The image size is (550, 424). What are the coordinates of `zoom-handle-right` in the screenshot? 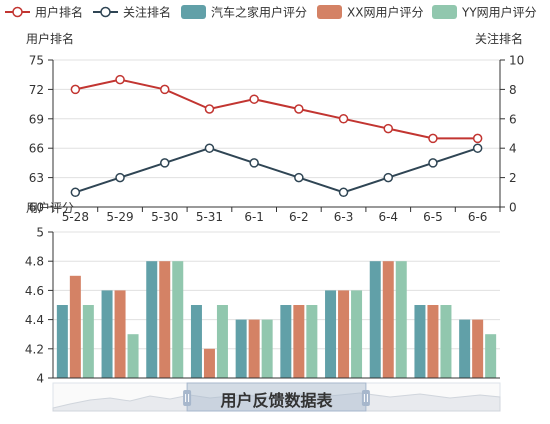 It's located at (365, 398).